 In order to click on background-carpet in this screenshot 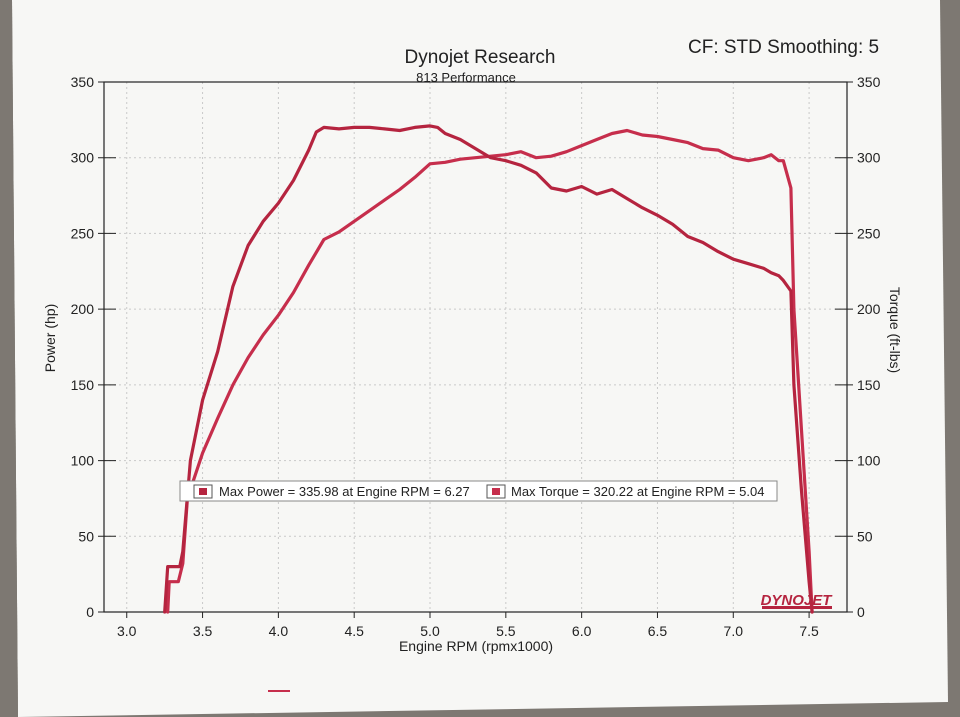, I will do `click(9, 358)`.